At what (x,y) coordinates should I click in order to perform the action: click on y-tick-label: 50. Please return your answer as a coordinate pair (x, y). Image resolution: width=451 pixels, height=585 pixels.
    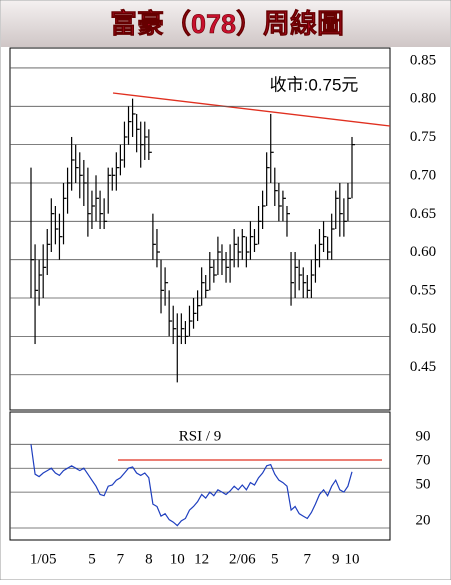
    Looking at the image, I should click on (423, 485).